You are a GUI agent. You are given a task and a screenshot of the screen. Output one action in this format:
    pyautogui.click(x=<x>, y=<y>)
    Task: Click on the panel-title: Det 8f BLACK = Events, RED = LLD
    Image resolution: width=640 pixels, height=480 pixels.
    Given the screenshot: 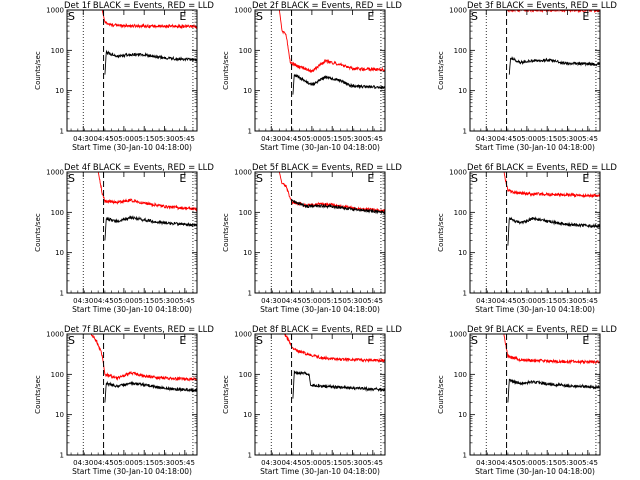 What is the action you would take?
    pyautogui.click(x=327, y=330)
    